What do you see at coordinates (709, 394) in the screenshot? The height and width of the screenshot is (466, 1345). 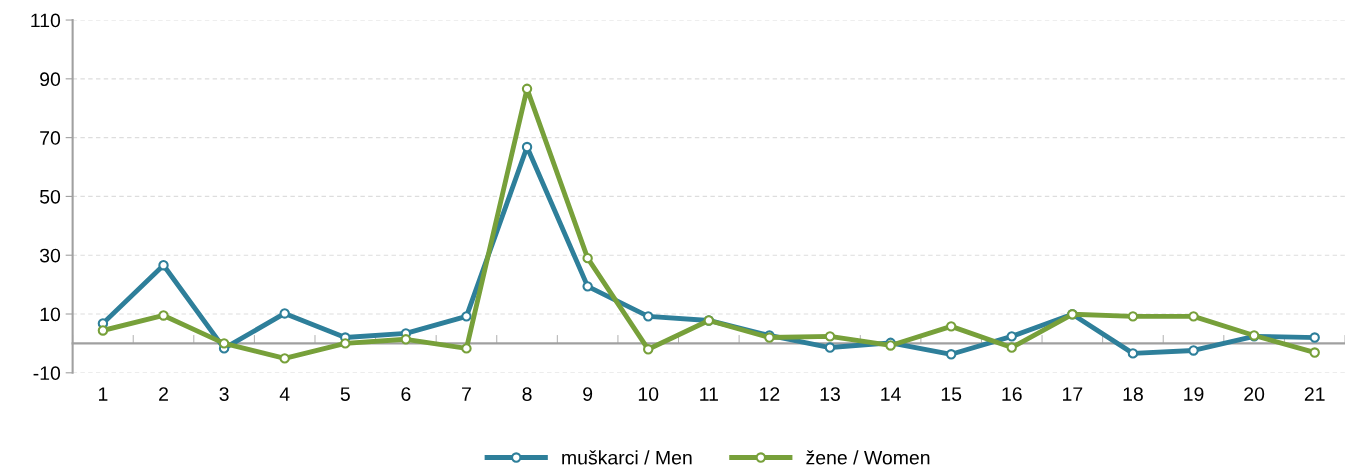 I see `x-tick-label: 11` at bounding box center [709, 394].